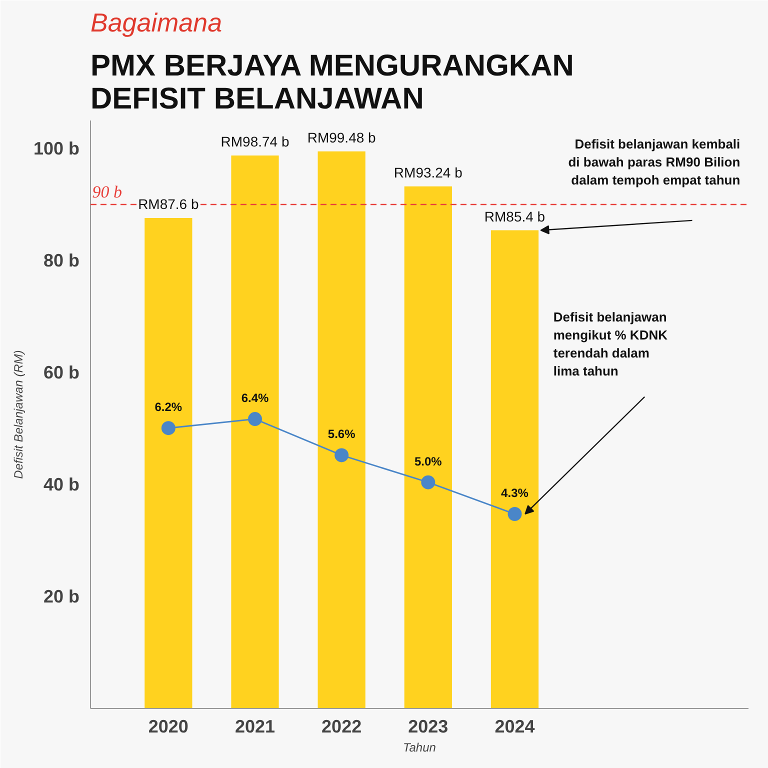  What do you see at coordinates (342, 726) in the screenshot?
I see `x-tick-label: 2022` at bounding box center [342, 726].